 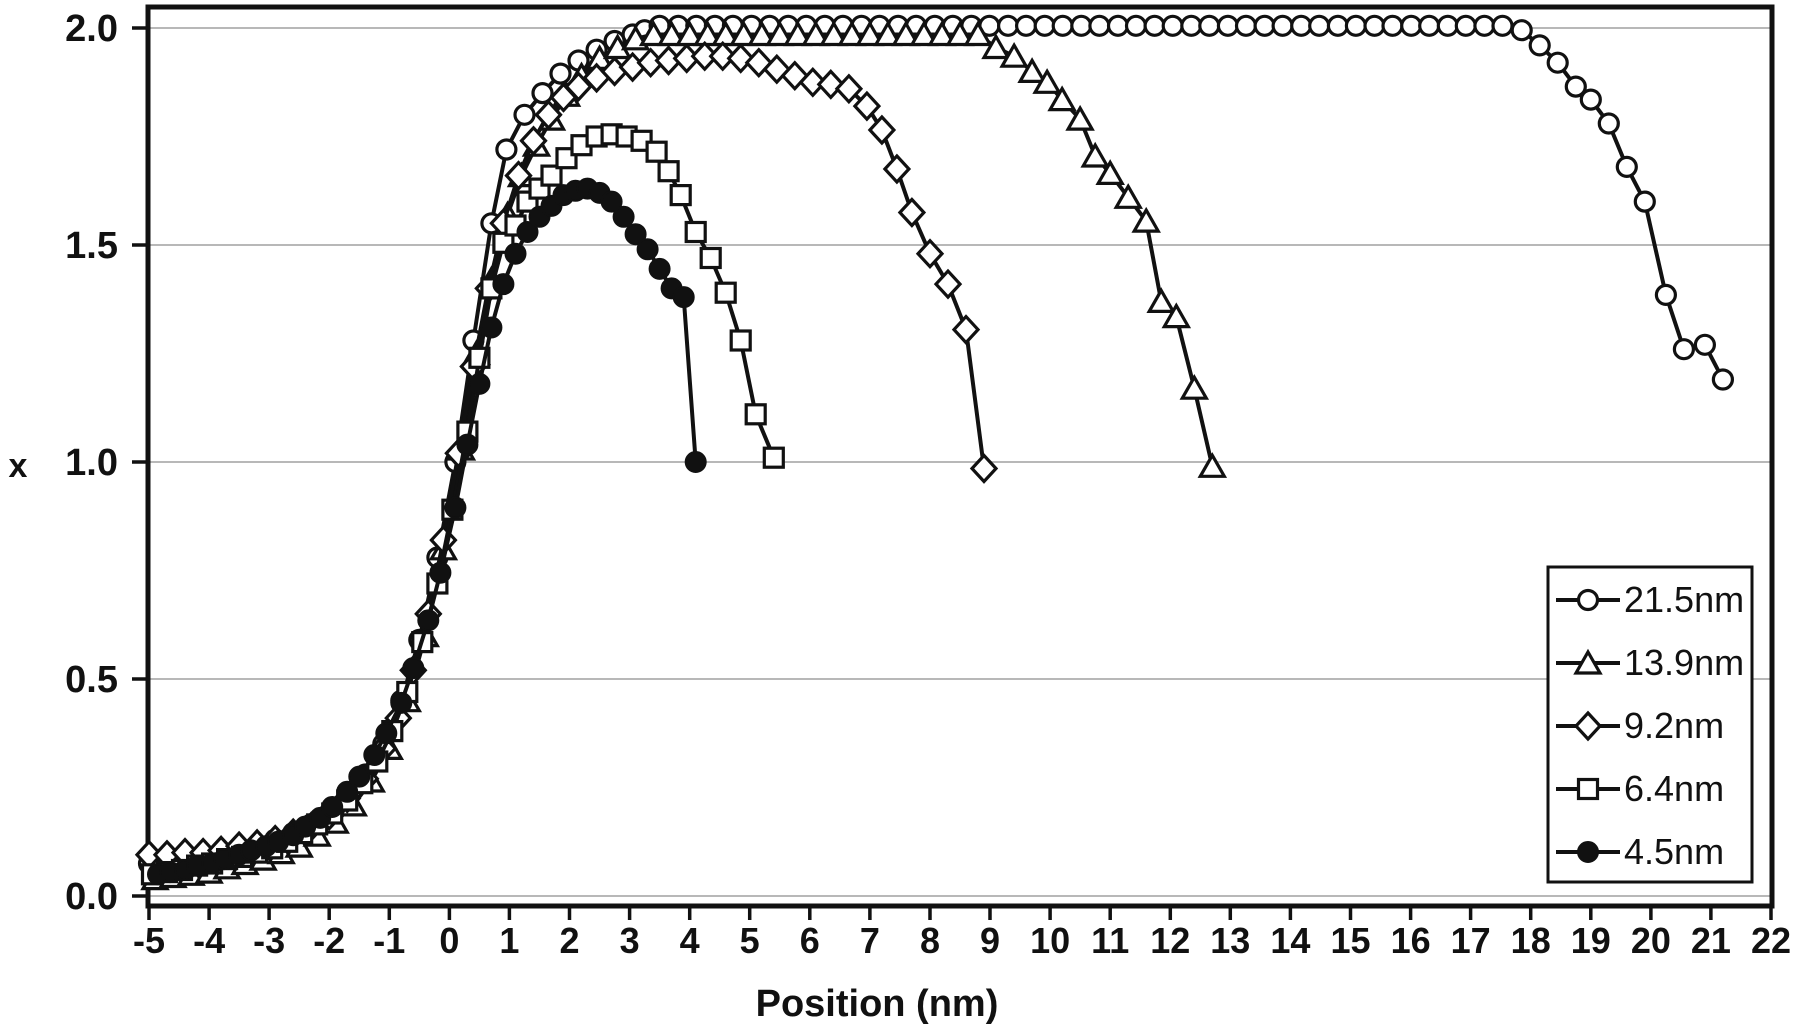 What do you see at coordinates (1650, 662) in the screenshot?
I see `legend-entry-13.9nm: 13.9nm` at bounding box center [1650, 662].